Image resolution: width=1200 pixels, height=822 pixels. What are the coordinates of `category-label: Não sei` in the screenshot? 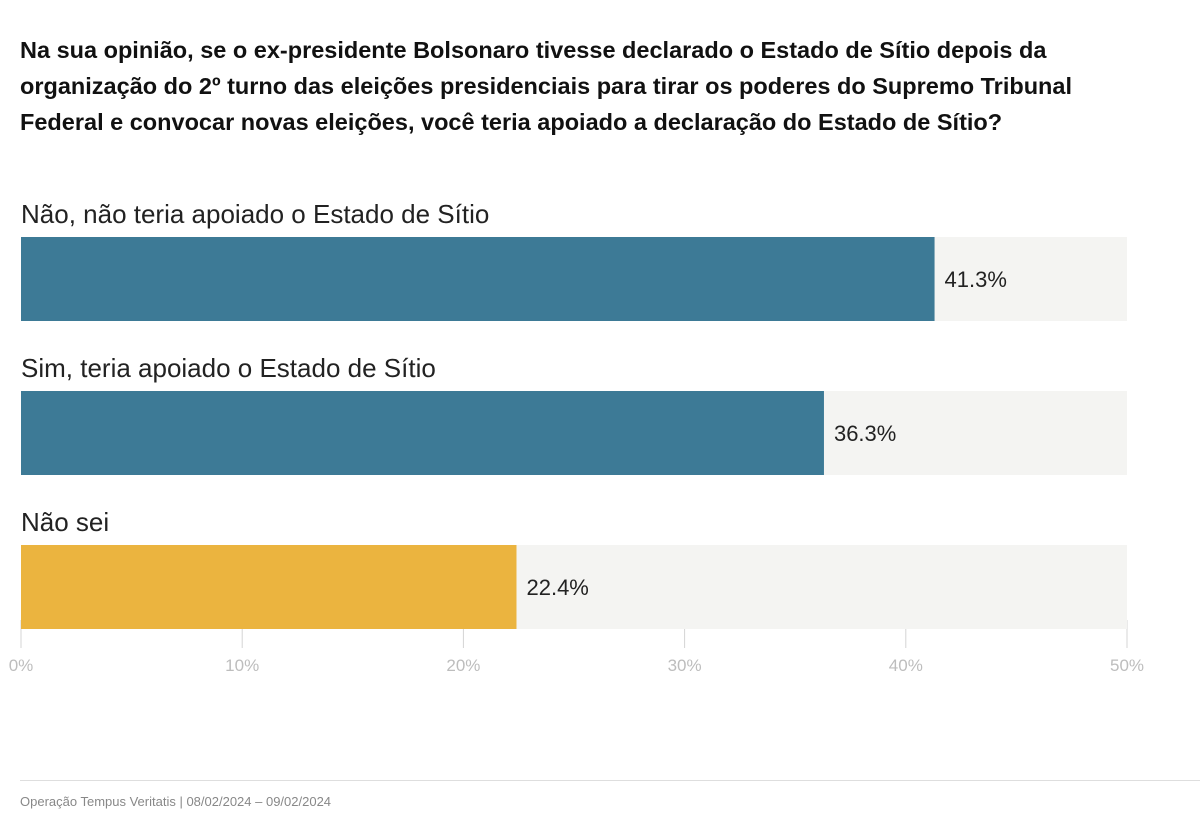 It's located at (65, 522).